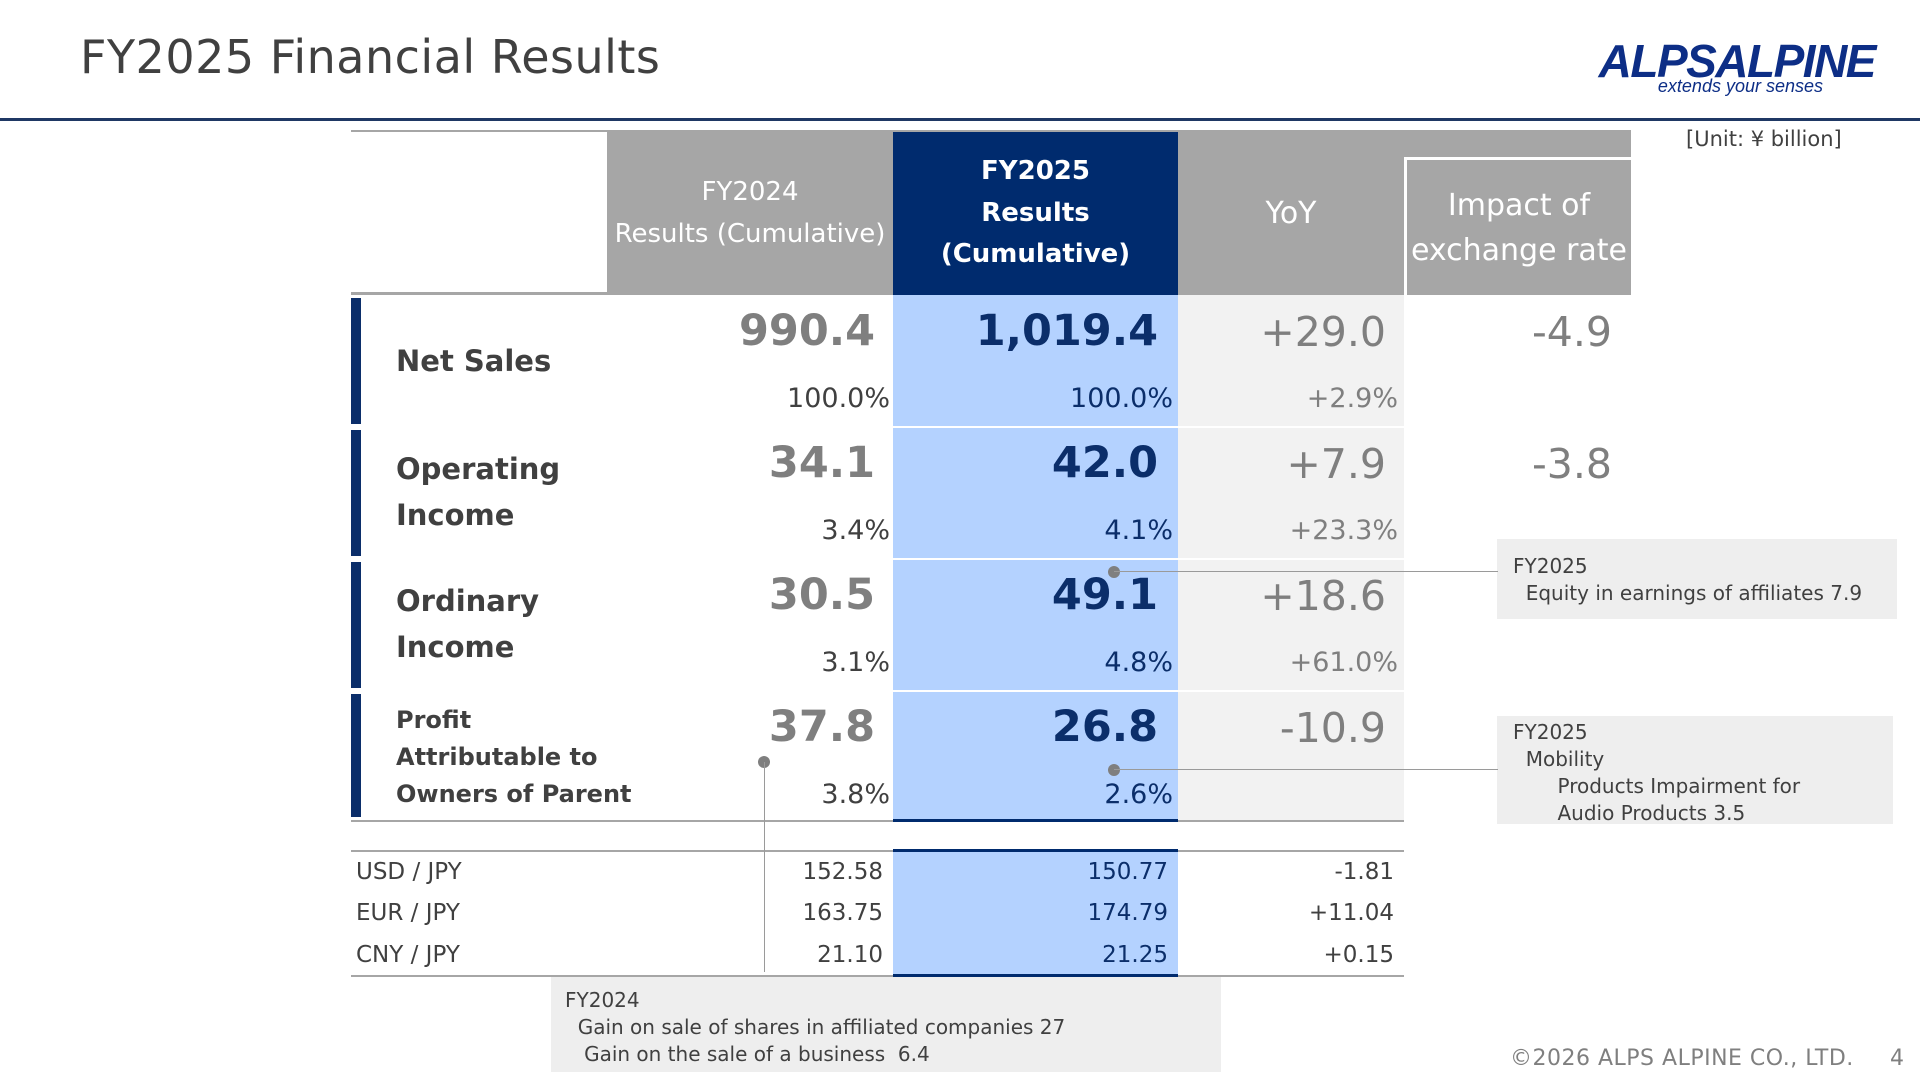 The width and height of the screenshot is (1920, 1080). What do you see at coordinates (1114, 572) in the screenshot?
I see `callout-dot-ordinary` at bounding box center [1114, 572].